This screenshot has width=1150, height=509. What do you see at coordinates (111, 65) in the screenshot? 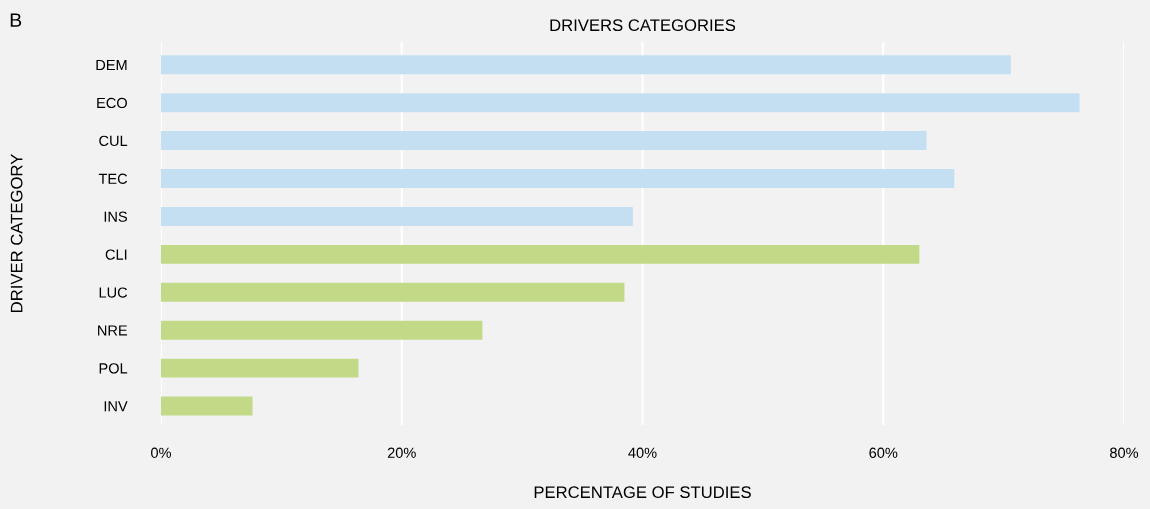
I see `y-tick-label: DEM` at bounding box center [111, 65].